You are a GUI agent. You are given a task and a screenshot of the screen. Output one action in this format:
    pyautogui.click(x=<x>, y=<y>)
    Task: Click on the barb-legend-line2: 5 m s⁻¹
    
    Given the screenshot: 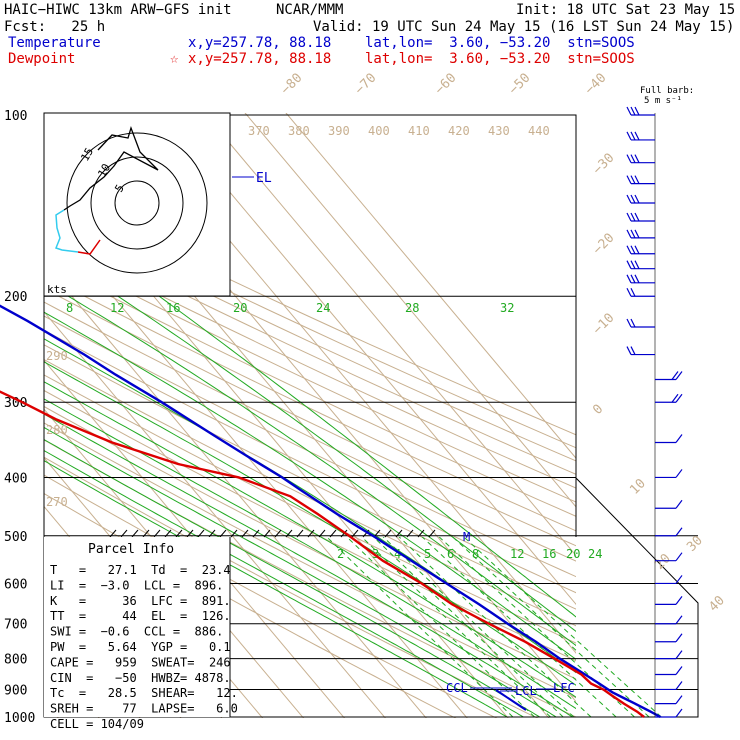 What is the action you would take?
    pyautogui.click(x=663, y=101)
    